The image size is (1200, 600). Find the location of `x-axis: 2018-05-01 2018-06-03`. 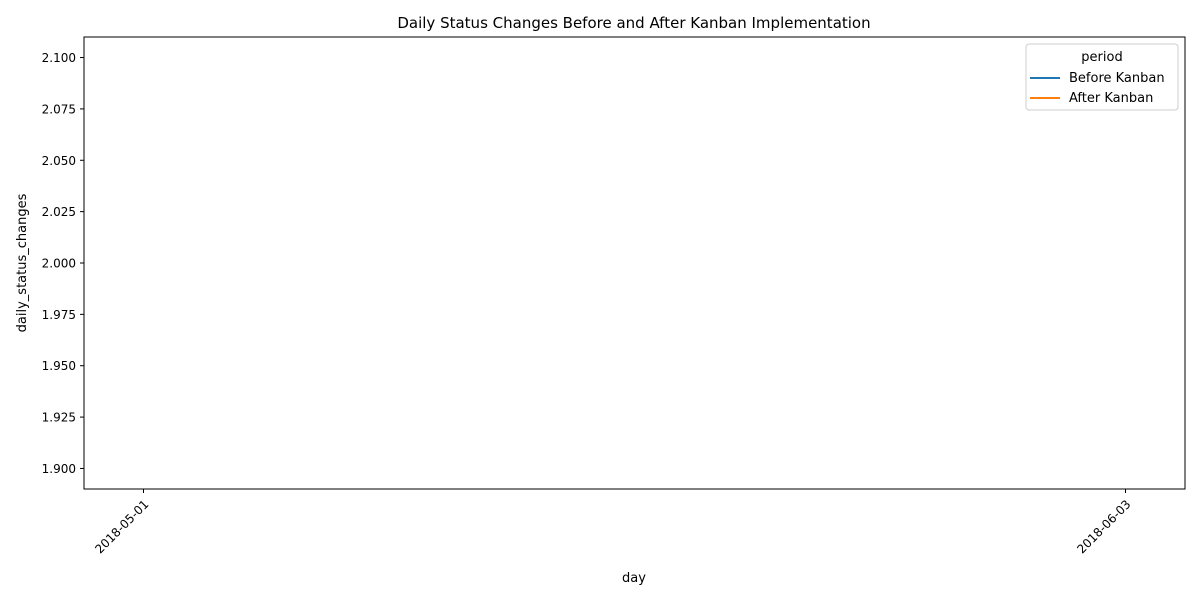

x-axis: 2018-05-01 2018-06-03 is located at coordinates (613, 522).